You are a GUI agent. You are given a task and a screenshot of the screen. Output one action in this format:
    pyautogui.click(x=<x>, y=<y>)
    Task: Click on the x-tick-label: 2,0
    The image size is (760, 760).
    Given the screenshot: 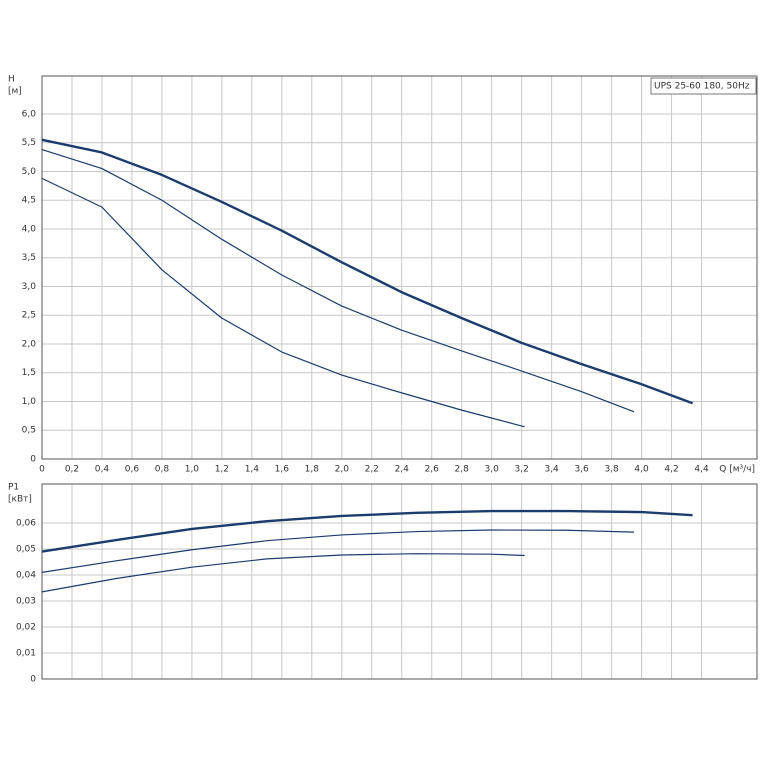 What is the action you would take?
    pyautogui.click(x=342, y=470)
    